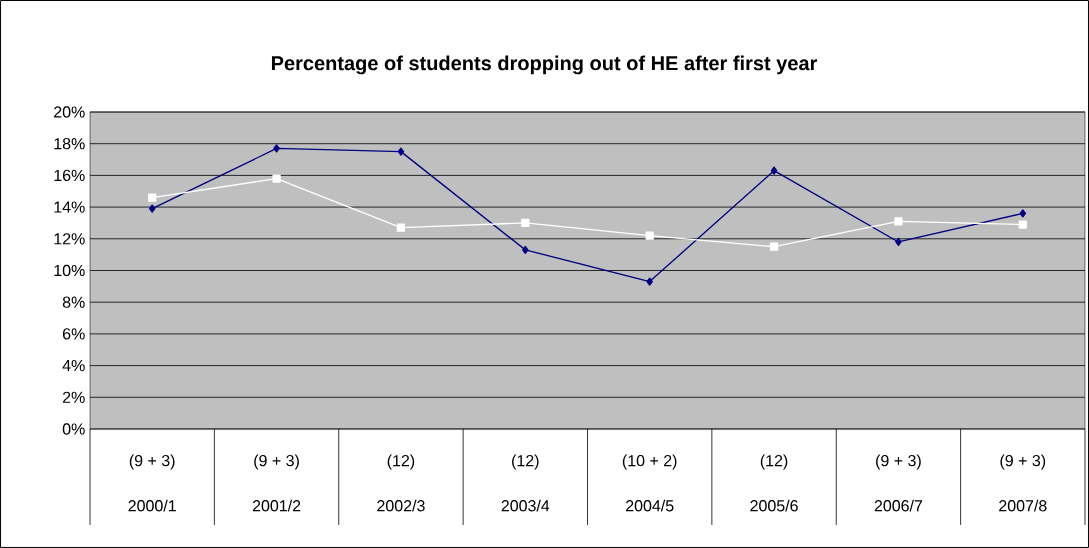  I want to click on text: (10 + 2), so click(649, 462).